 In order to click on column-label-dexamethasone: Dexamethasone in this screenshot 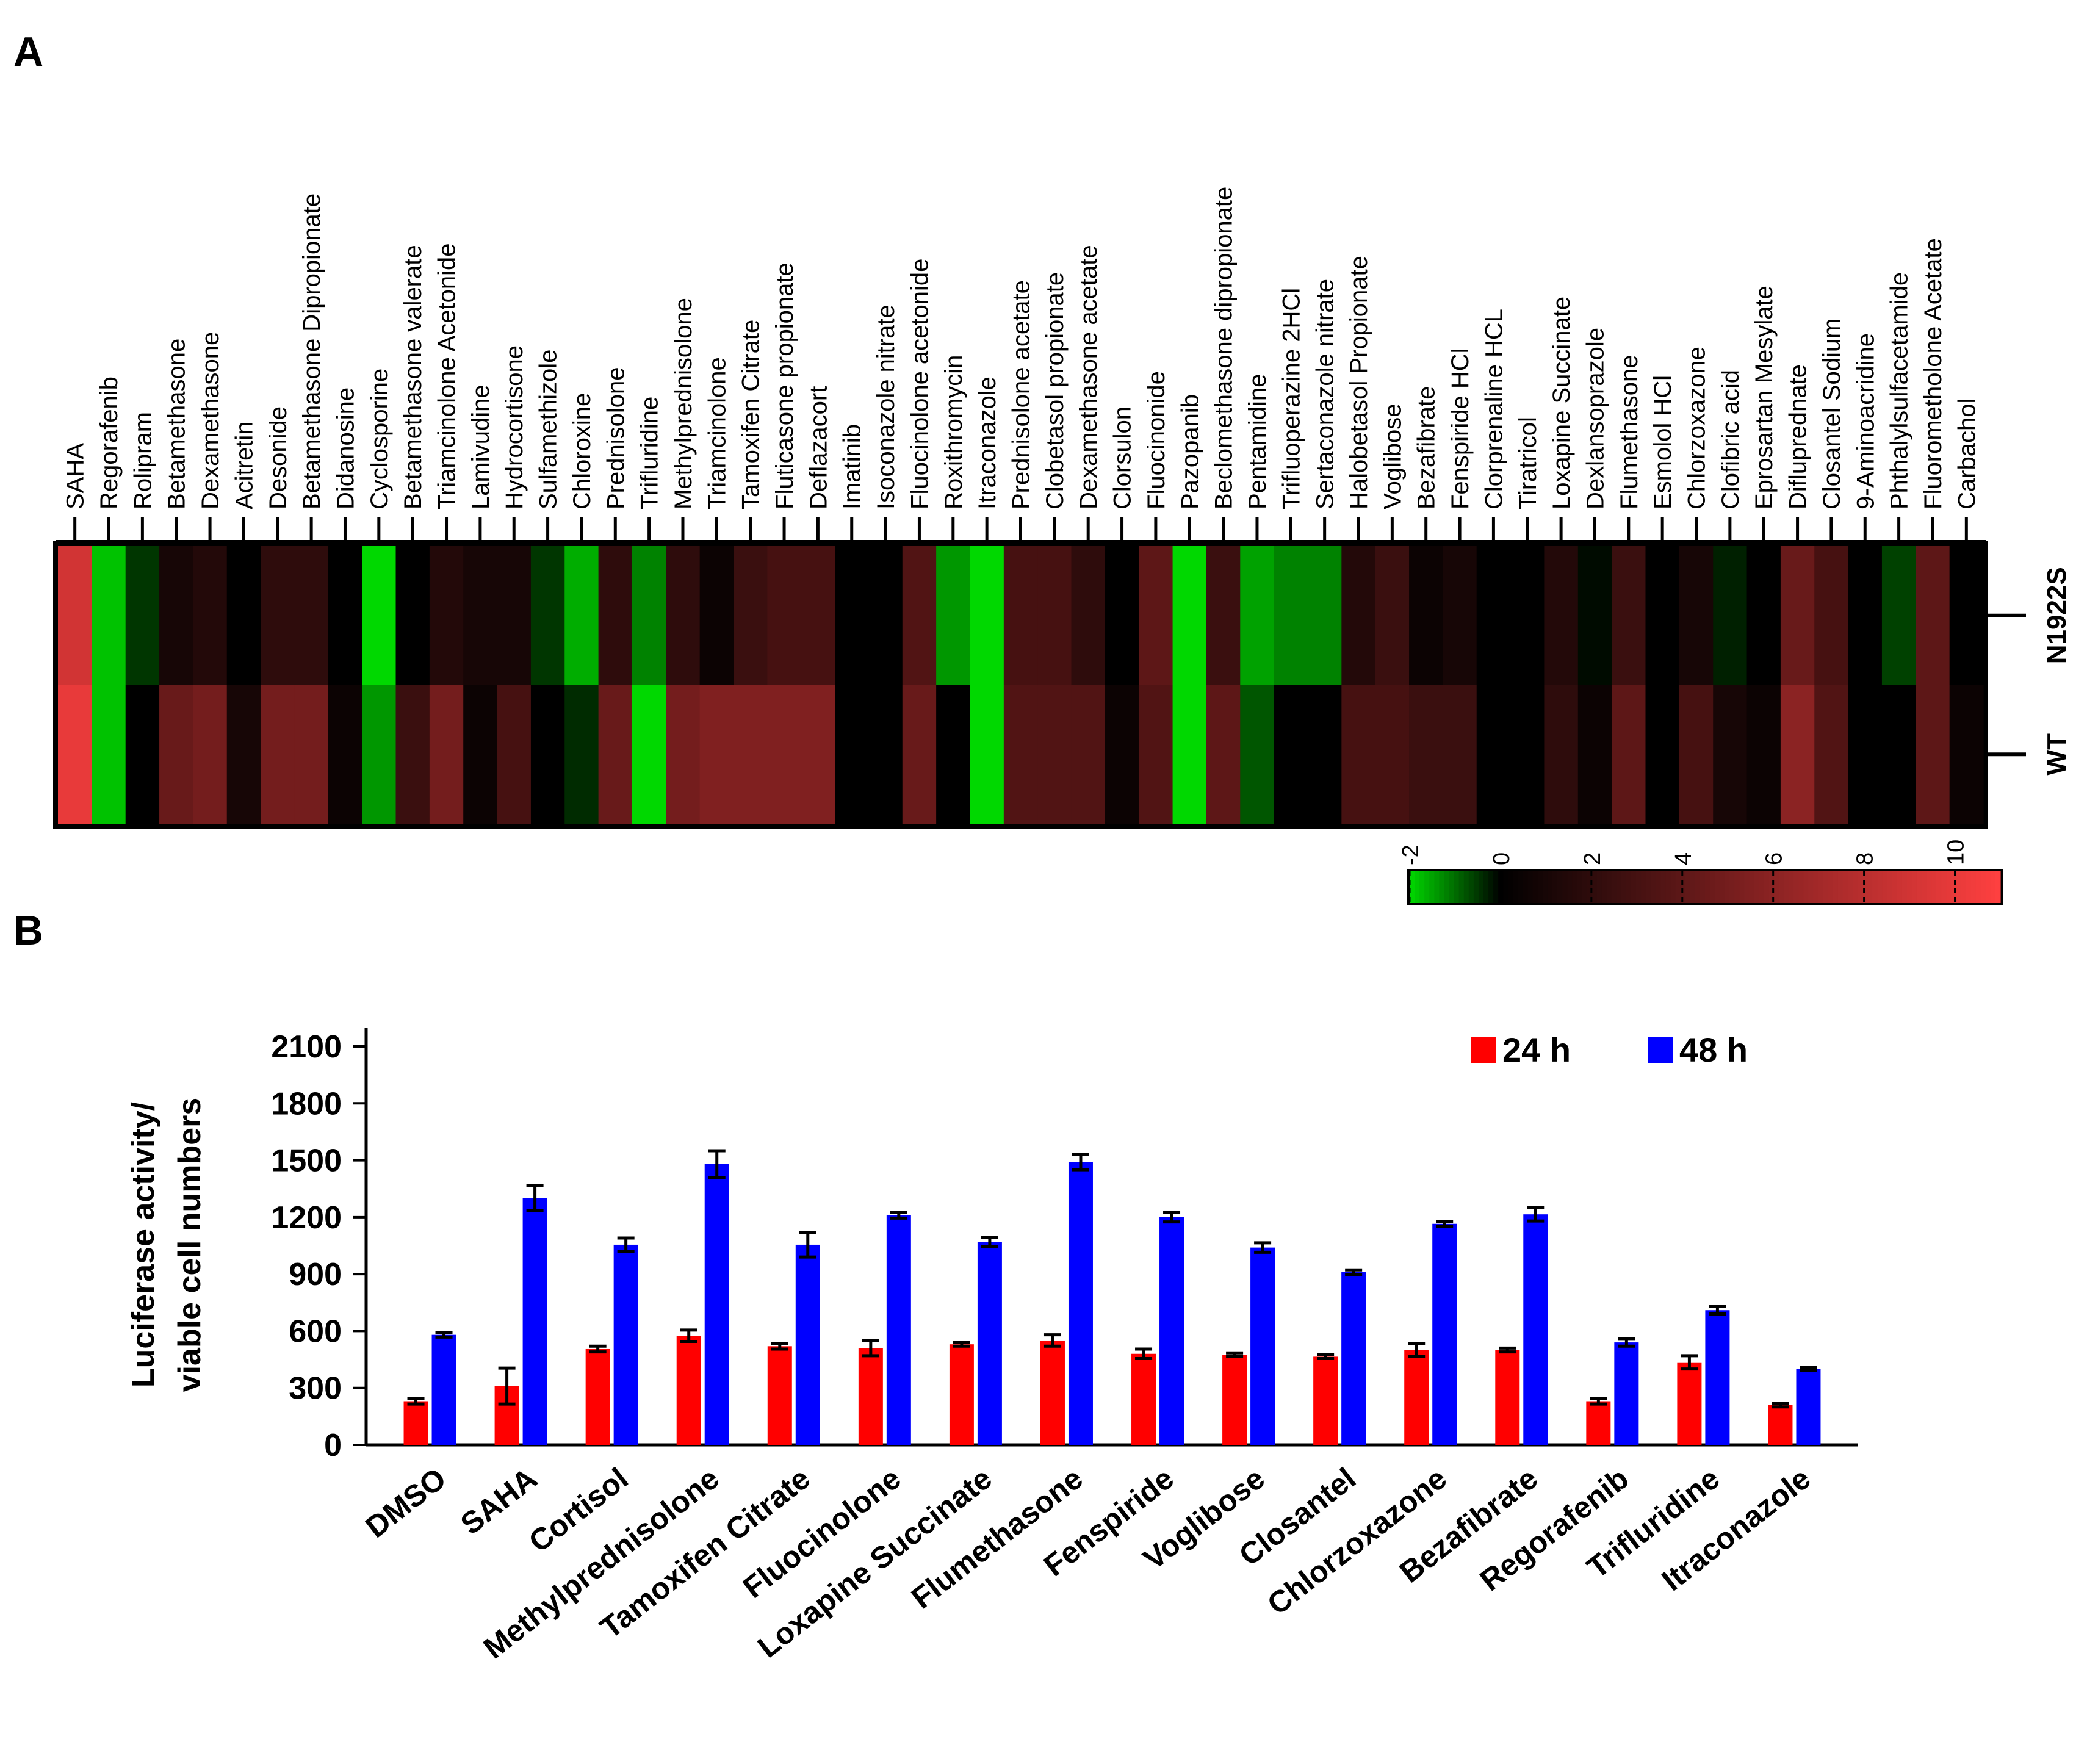, I will do `click(210, 420)`.